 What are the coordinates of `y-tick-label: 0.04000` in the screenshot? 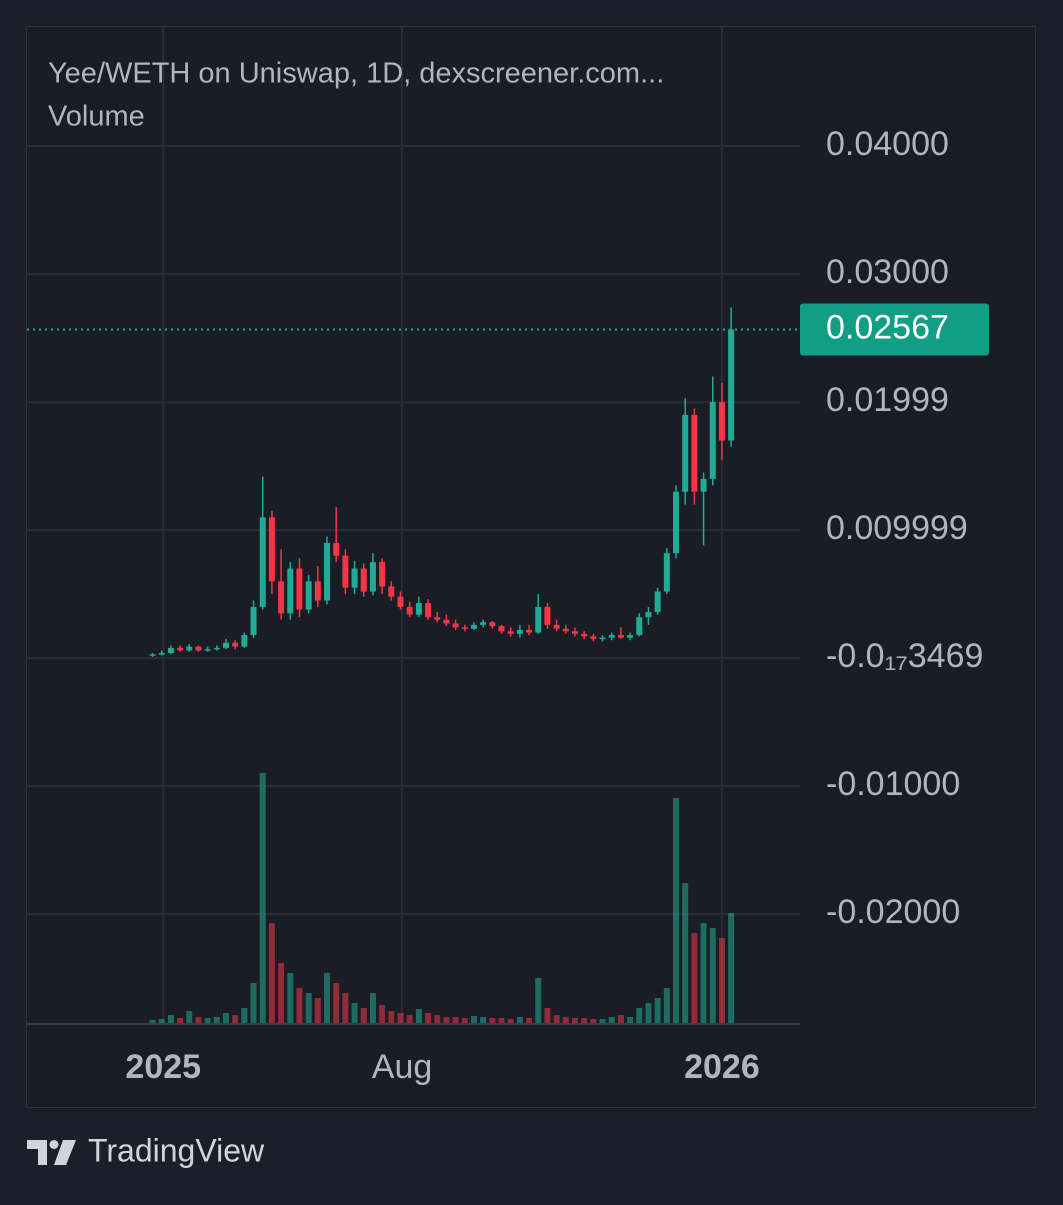 It's located at (887, 144).